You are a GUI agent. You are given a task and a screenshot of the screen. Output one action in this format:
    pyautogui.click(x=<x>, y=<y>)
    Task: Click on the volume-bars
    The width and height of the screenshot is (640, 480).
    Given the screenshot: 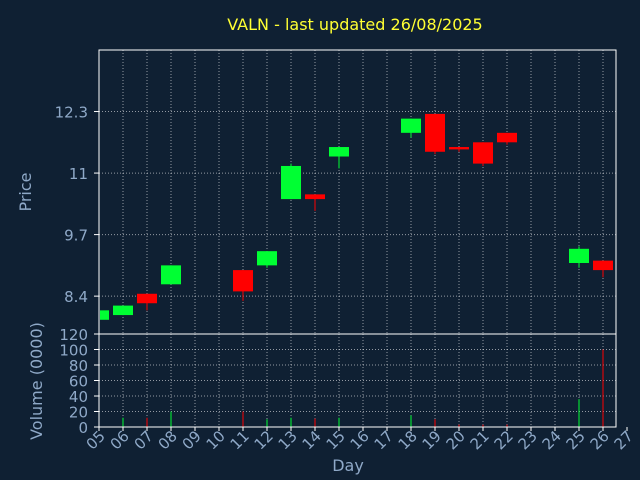 What is the action you would take?
    pyautogui.click(x=351, y=388)
    